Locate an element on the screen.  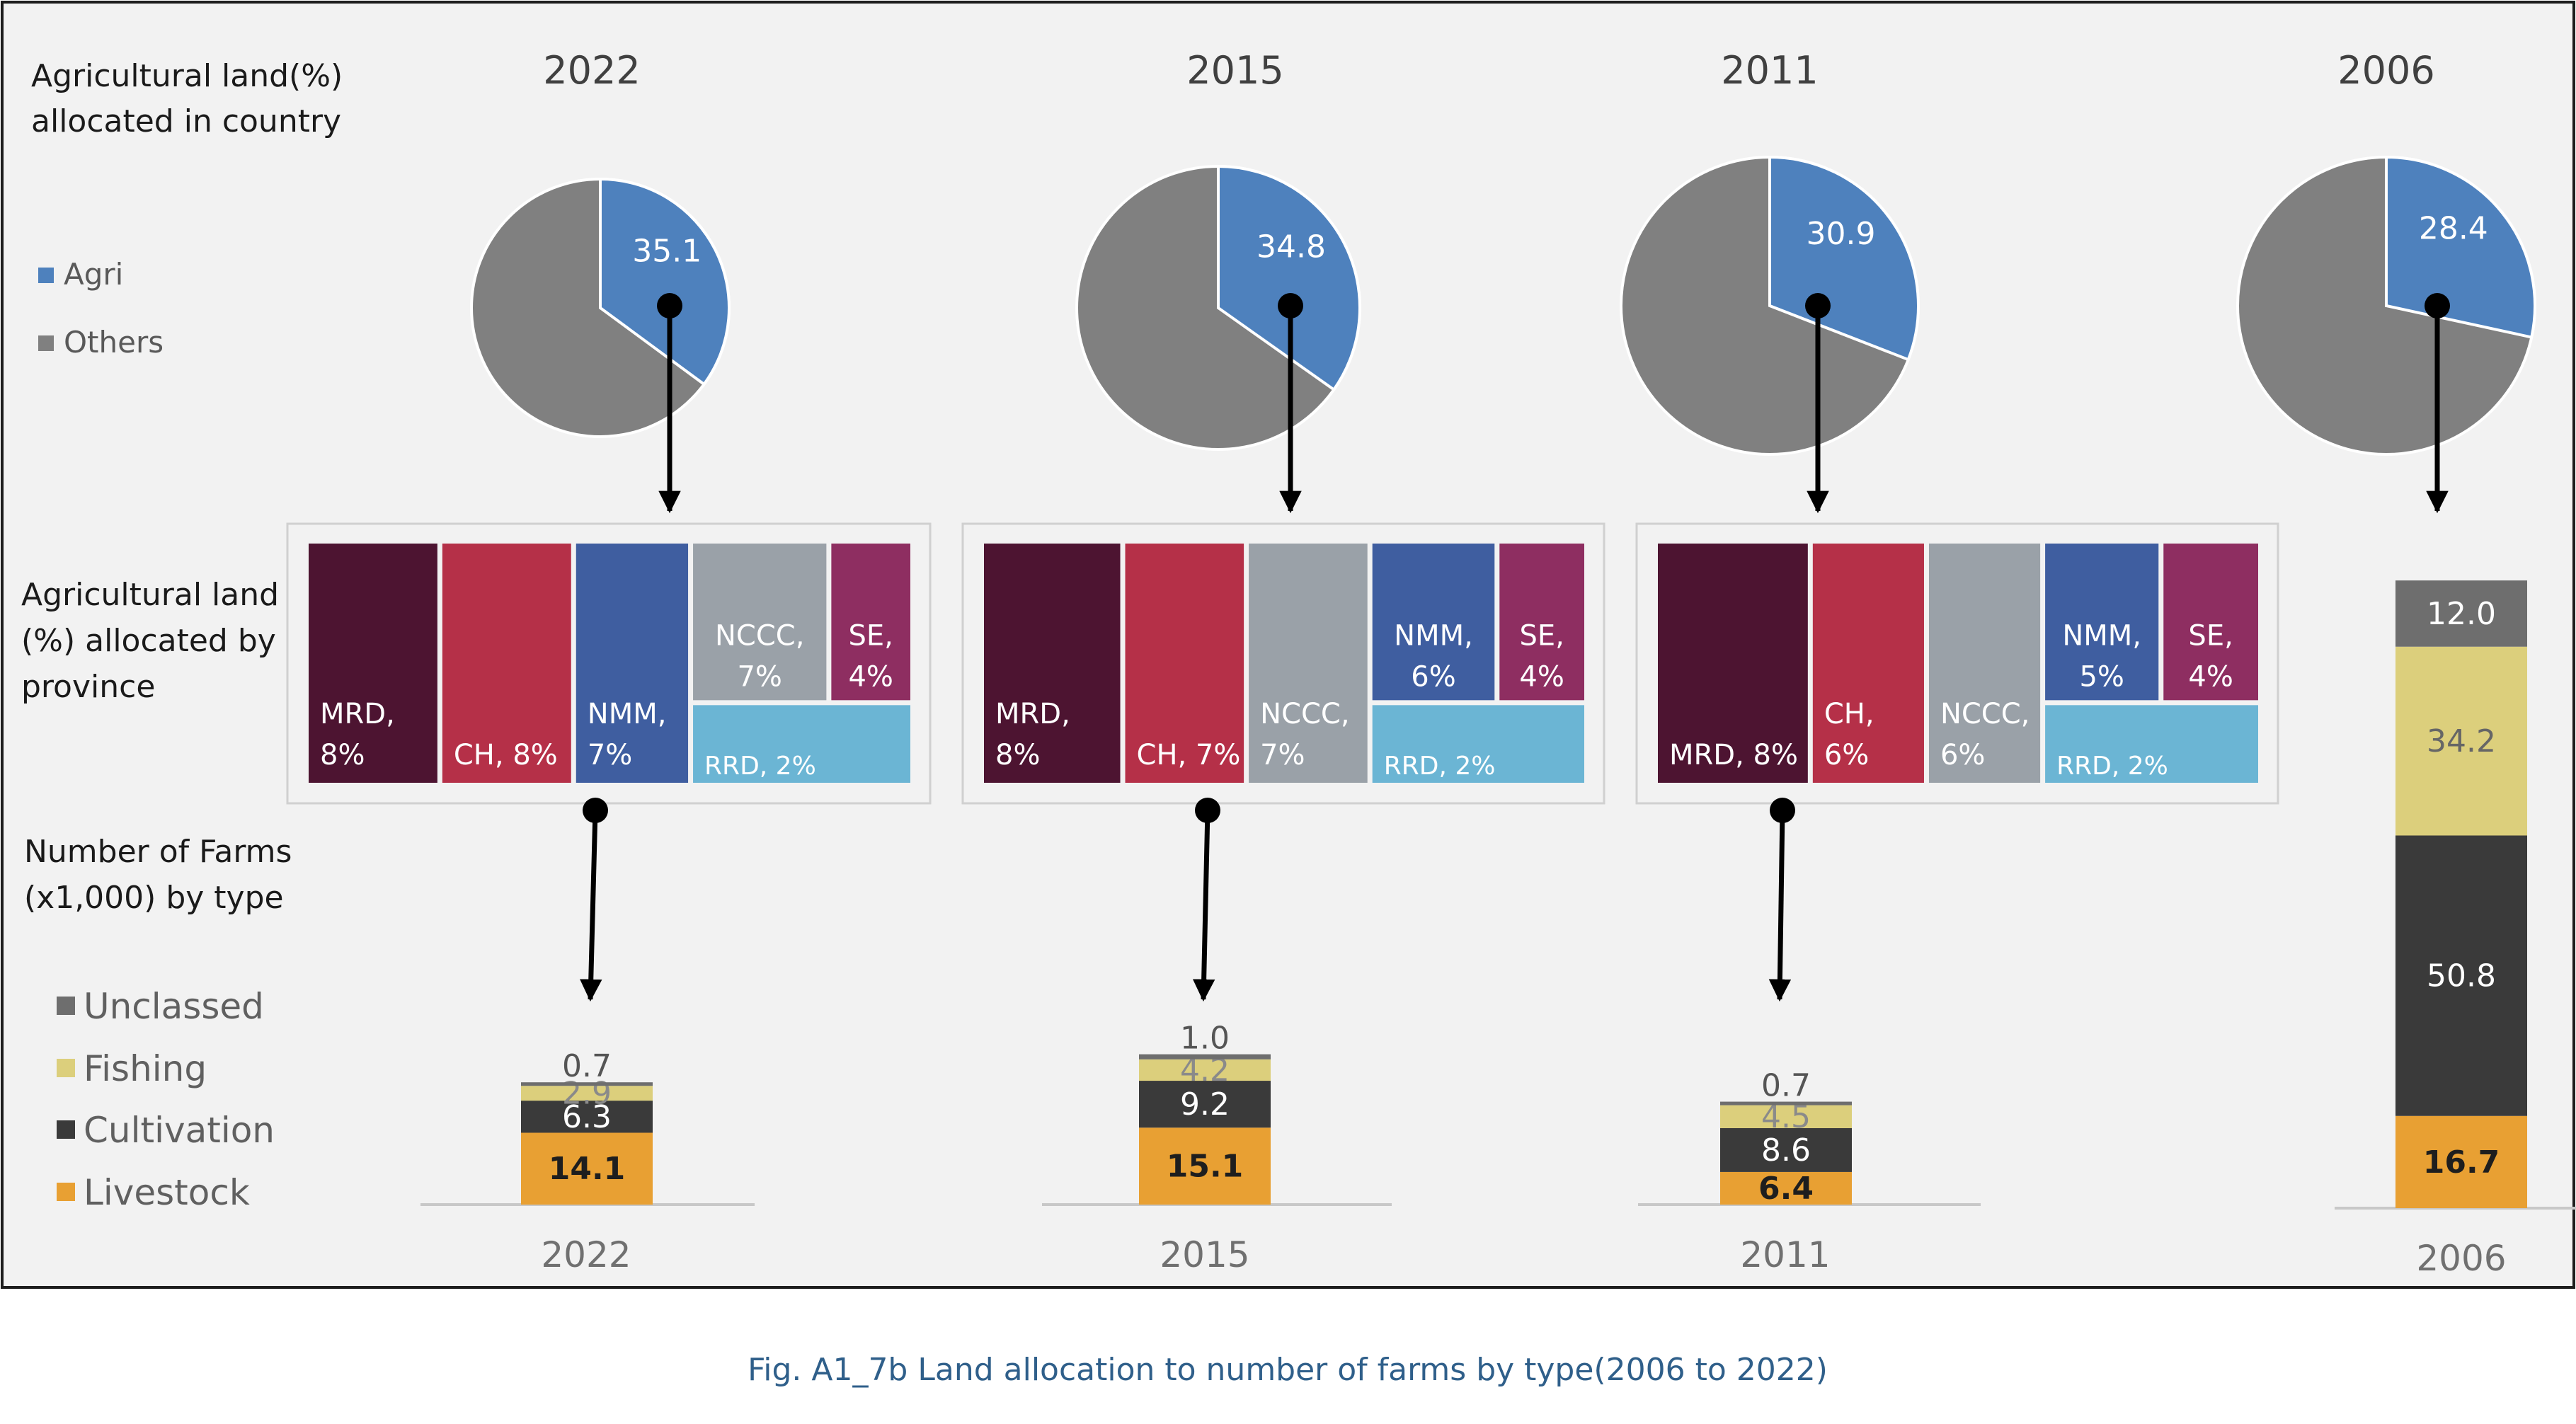
treemap-label-SE-2022: SE, is located at coordinates (870, 636).